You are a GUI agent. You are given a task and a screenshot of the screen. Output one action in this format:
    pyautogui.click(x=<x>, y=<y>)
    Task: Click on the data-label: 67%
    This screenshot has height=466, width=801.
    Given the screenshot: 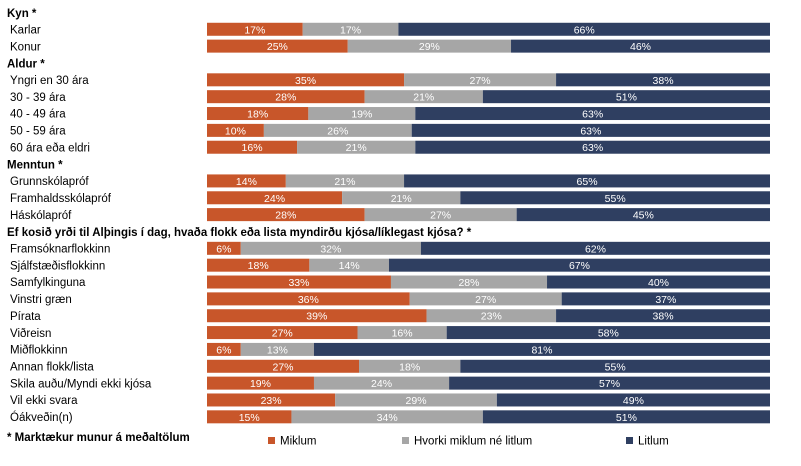 What is the action you would take?
    pyautogui.click(x=579, y=266)
    